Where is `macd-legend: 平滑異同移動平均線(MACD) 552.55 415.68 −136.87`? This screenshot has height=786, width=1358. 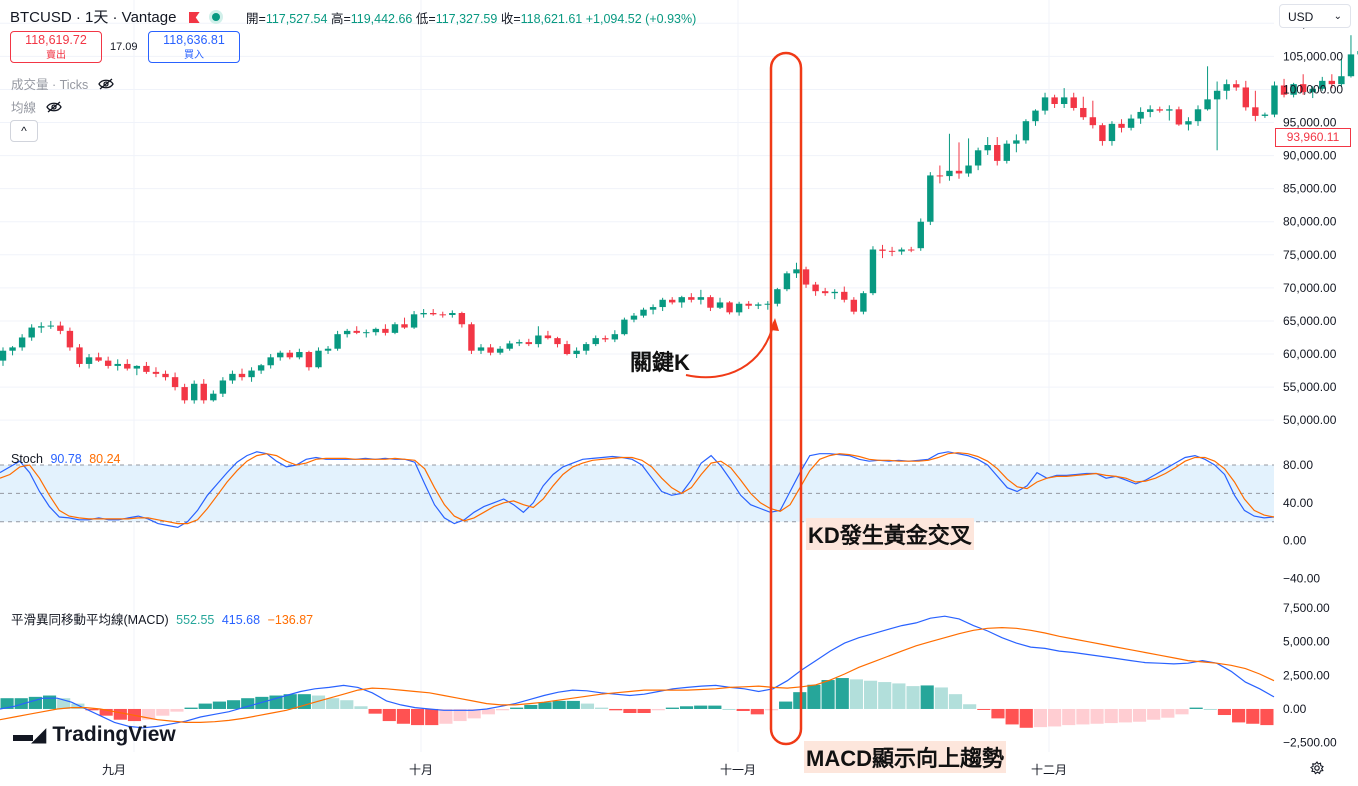 macd-legend: 平滑異同移動平均線(MACD) 552.55 415.68 −136.87 is located at coordinates (162, 618).